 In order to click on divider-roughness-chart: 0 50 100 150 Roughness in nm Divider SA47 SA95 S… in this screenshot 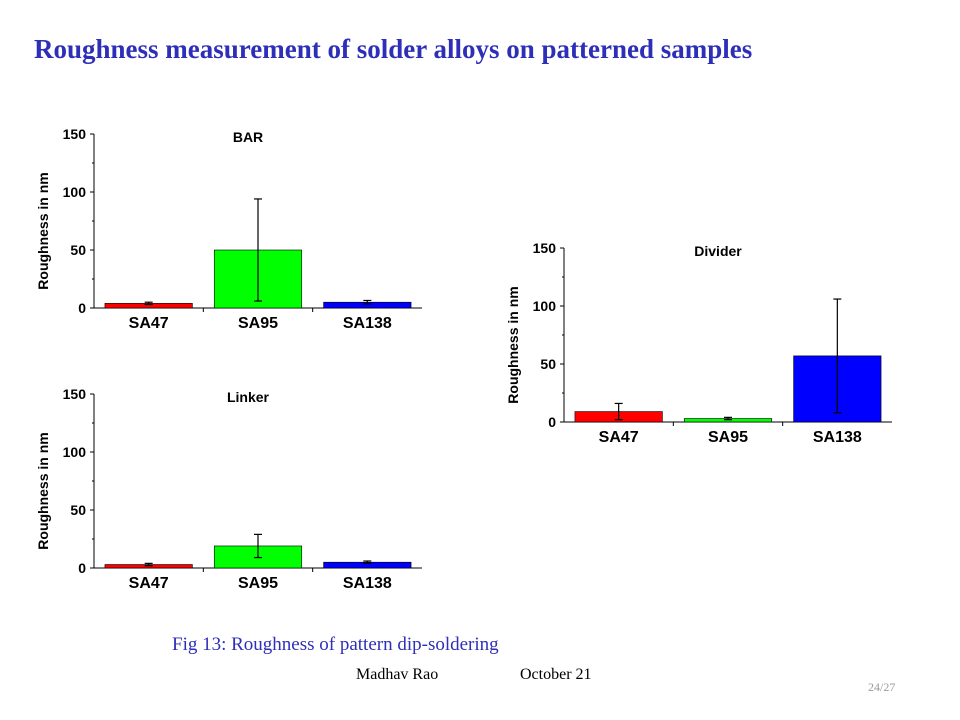, I will do `click(698, 343)`.